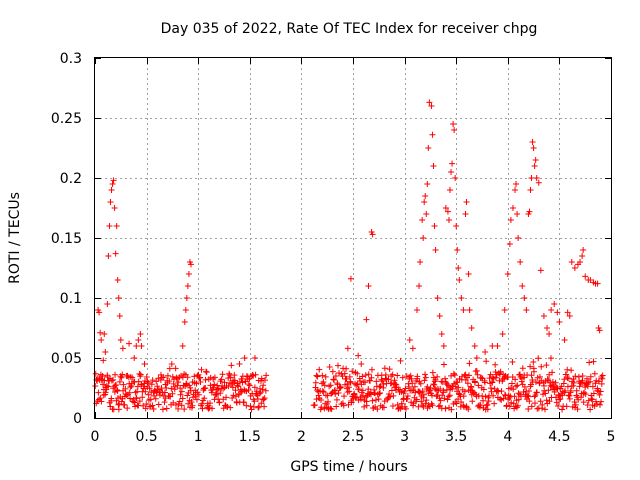 This screenshot has width=640, height=480. What do you see at coordinates (404, 437) in the screenshot?
I see `x-tick-label: 3` at bounding box center [404, 437].